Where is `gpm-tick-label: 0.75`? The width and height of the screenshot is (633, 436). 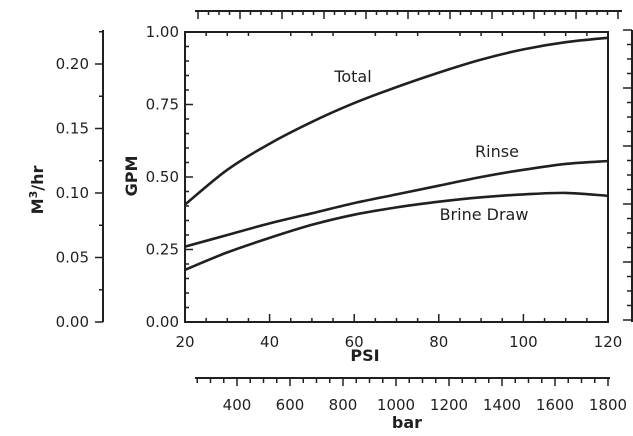 gpm-tick-label: 0.75 is located at coordinates (162, 105).